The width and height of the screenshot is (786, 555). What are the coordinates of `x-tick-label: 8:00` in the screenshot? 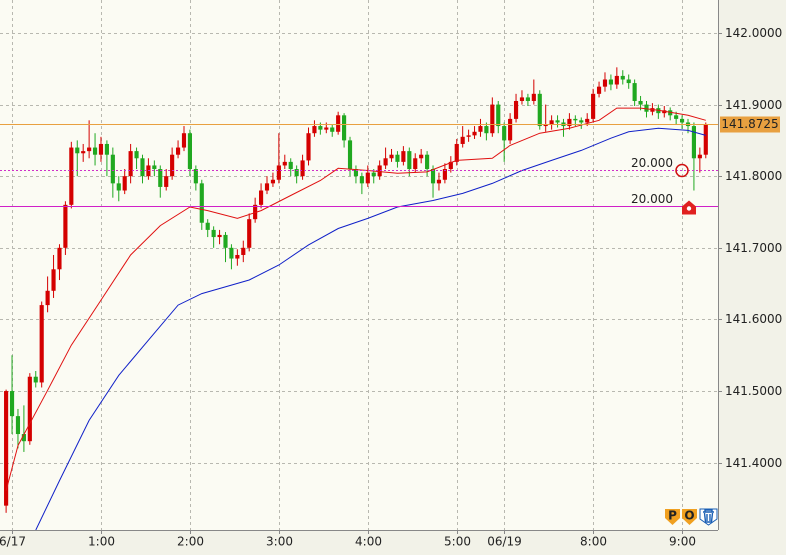 It's located at (593, 542).